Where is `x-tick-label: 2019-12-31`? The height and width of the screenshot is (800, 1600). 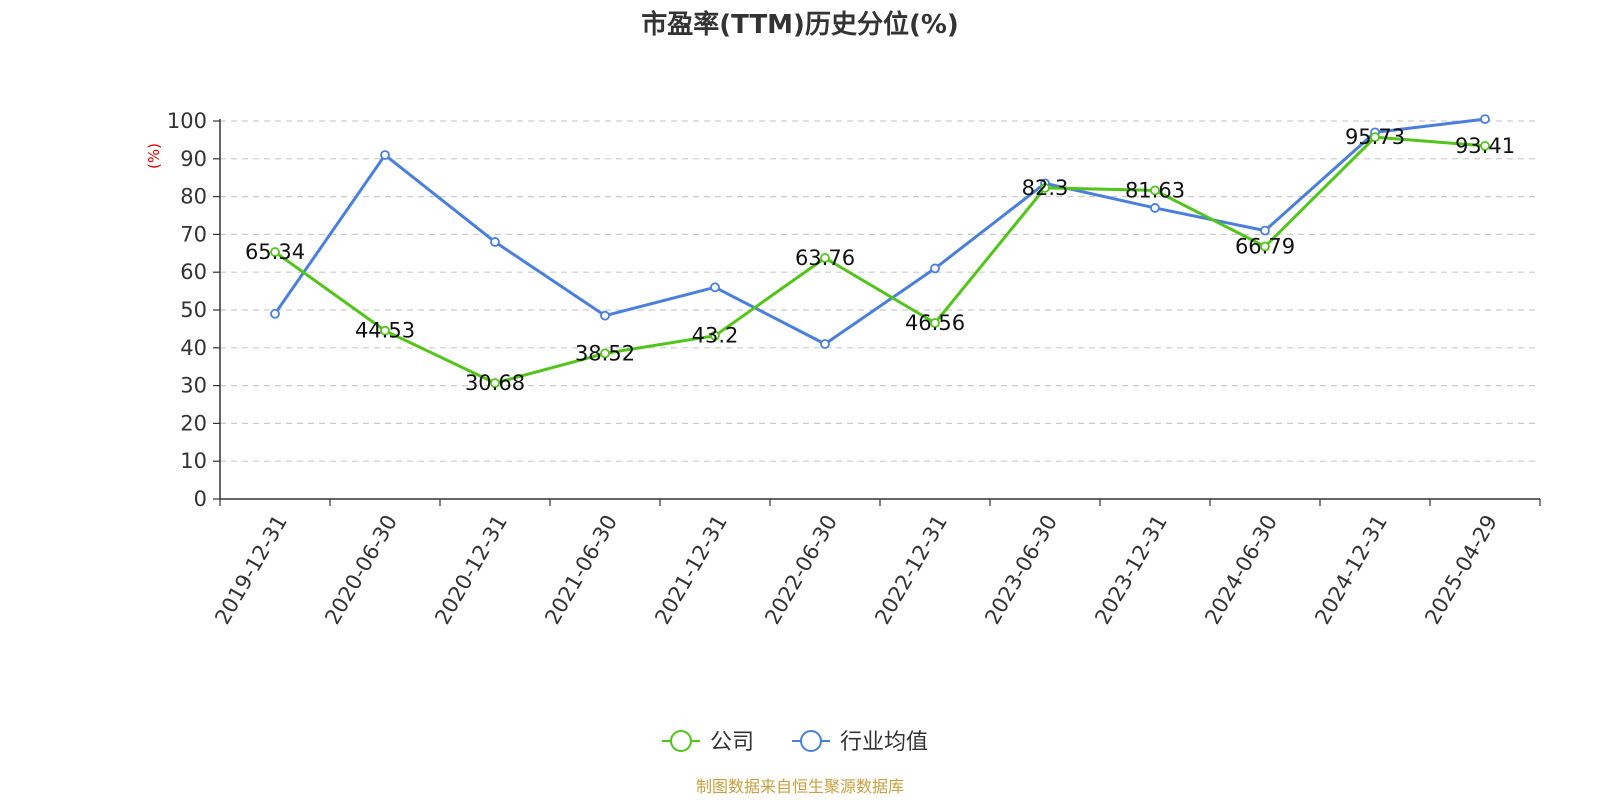
x-tick-label: 2019-12-31 is located at coordinates (251, 570).